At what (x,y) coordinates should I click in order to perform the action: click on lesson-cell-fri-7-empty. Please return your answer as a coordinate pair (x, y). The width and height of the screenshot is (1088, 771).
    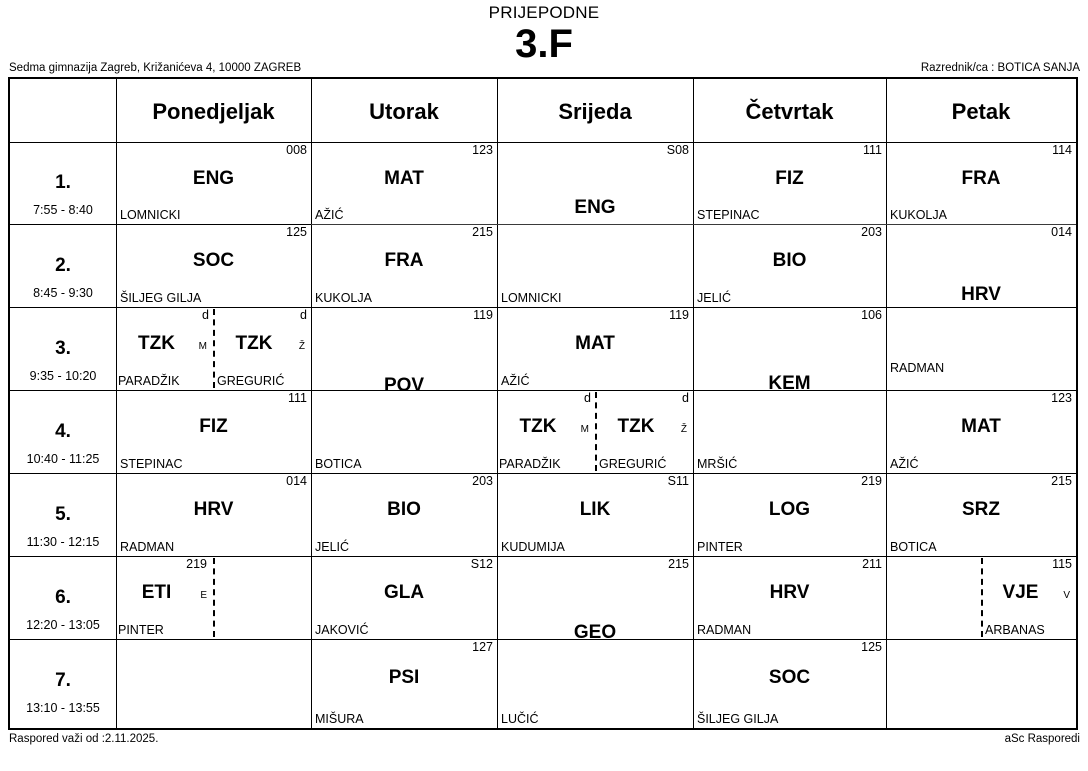
    Looking at the image, I should click on (981, 683).